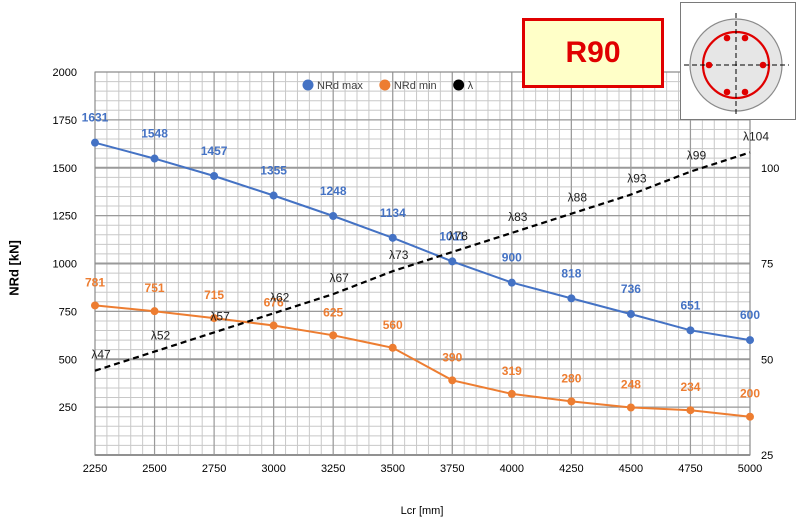  I want to click on data-label-lambda: λ93, so click(637, 179).